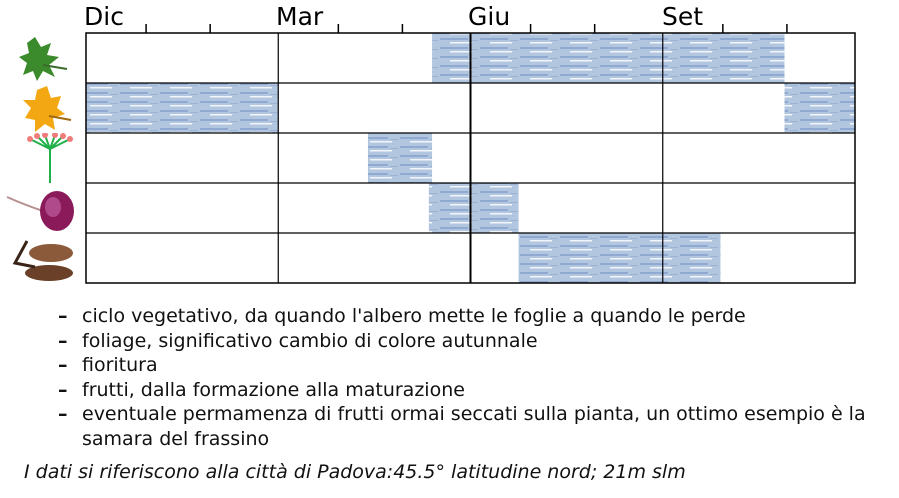 This screenshot has height=498, width=899. Describe the element at coordinates (120, 365) in the screenshot. I see `legend-text: fioritura` at that location.